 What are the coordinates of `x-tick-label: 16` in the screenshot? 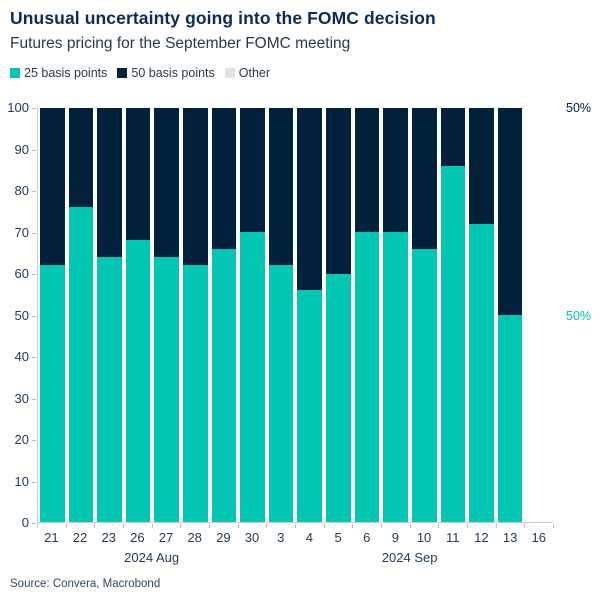 It's located at (538, 537).